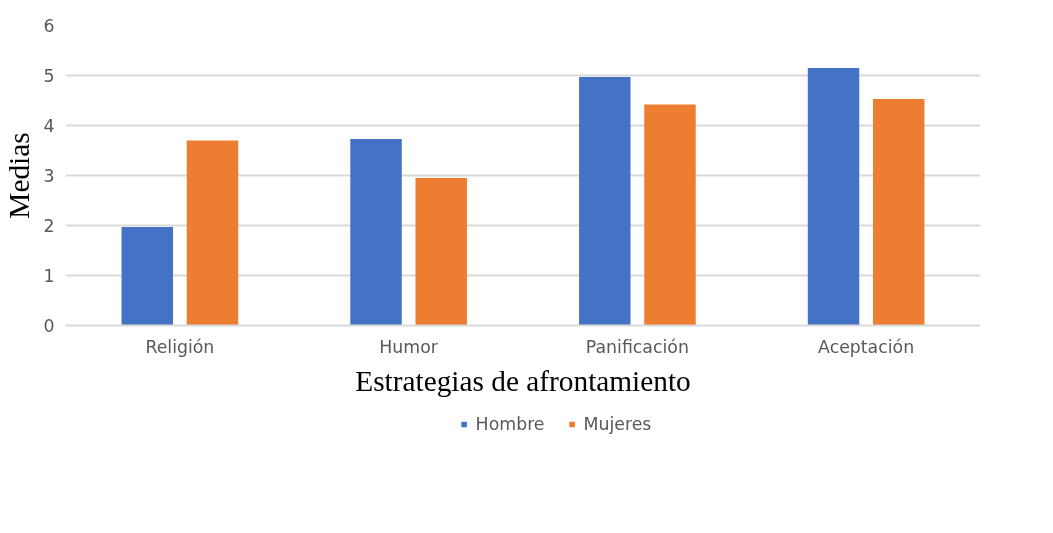 The height and width of the screenshot is (533, 1053). I want to click on y-tick-label: 6, so click(49, 26).